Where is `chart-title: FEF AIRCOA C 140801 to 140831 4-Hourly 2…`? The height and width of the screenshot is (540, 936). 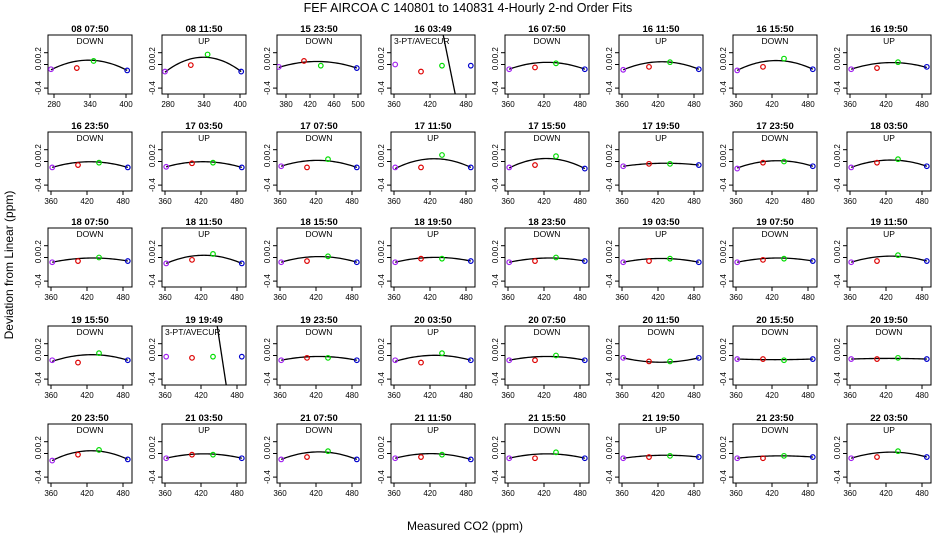
chart-title: FEF AIRCOA C 140801 to 140831 4-Hourly 2… is located at coordinates (468, 8).